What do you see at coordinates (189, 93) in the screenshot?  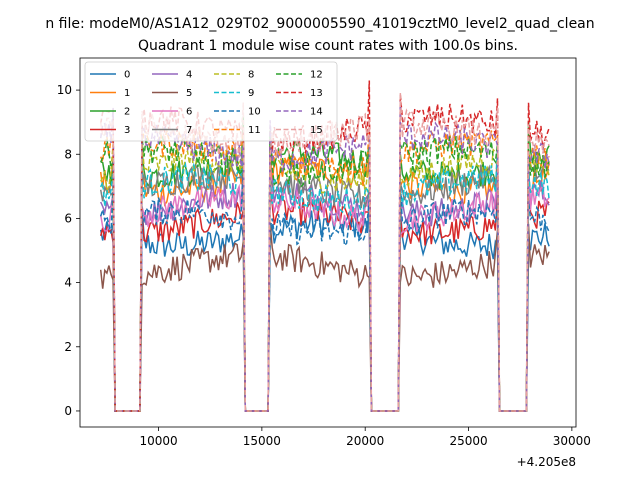 I see `legend-label-5: 5` at bounding box center [189, 93].